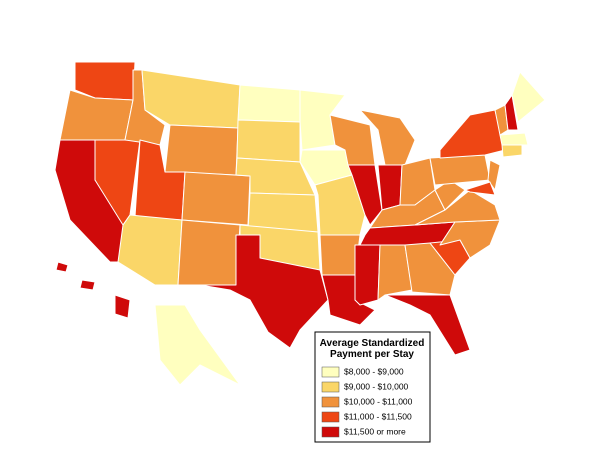 The image size is (600, 464). What do you see at coordinates (376, 386) in the screenshot?
I see `legend-label: $9,000 - $10,000` at bounding box center [376, 386].